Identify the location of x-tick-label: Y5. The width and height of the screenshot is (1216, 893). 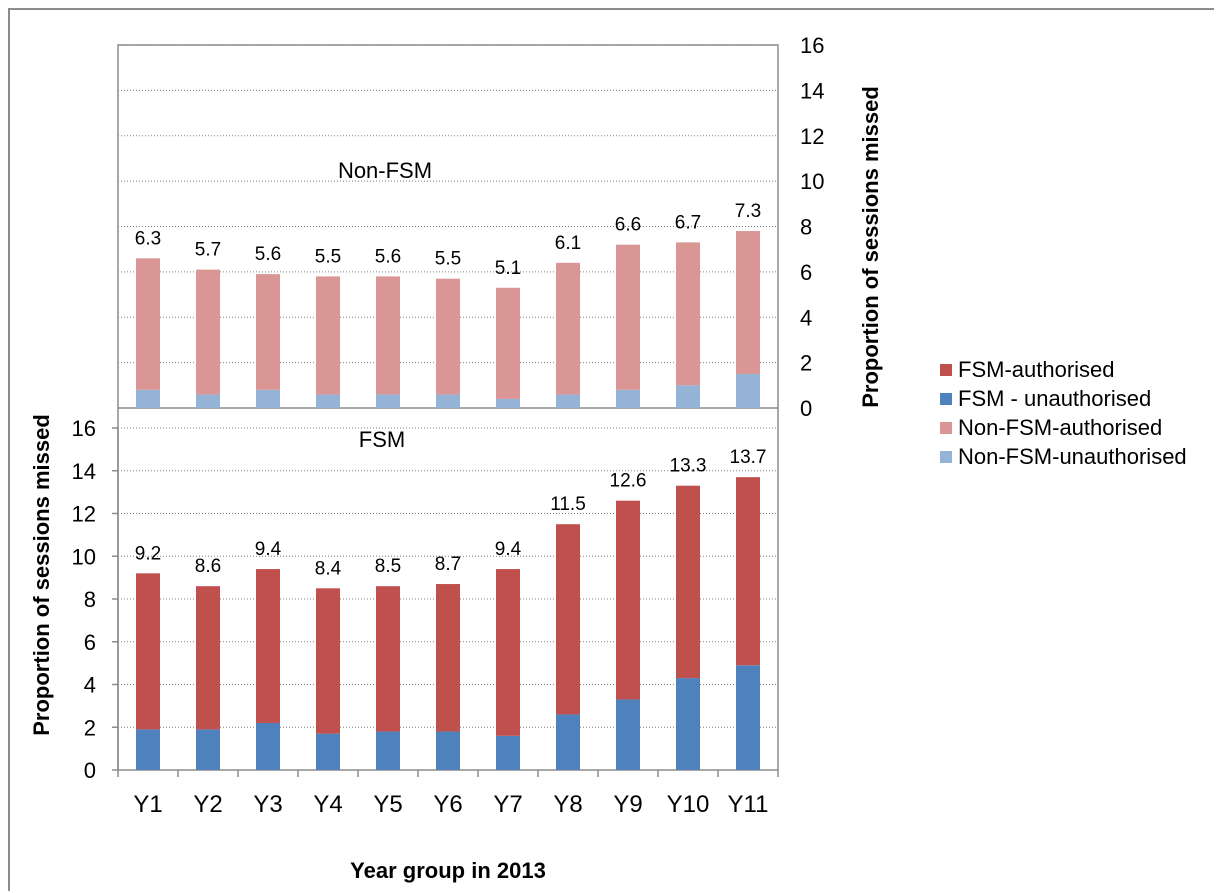
(387, 804).